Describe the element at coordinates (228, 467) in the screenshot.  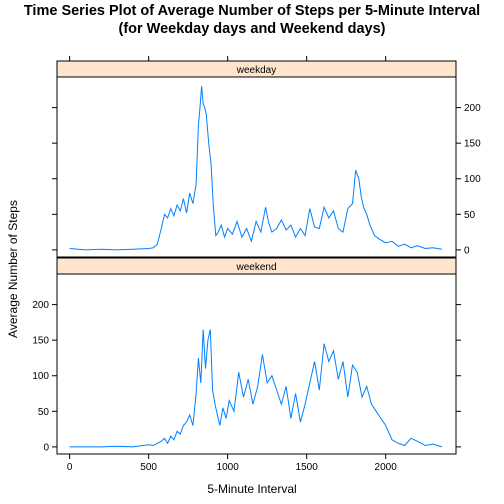
I see `x-tick-label: 1000` at that location.